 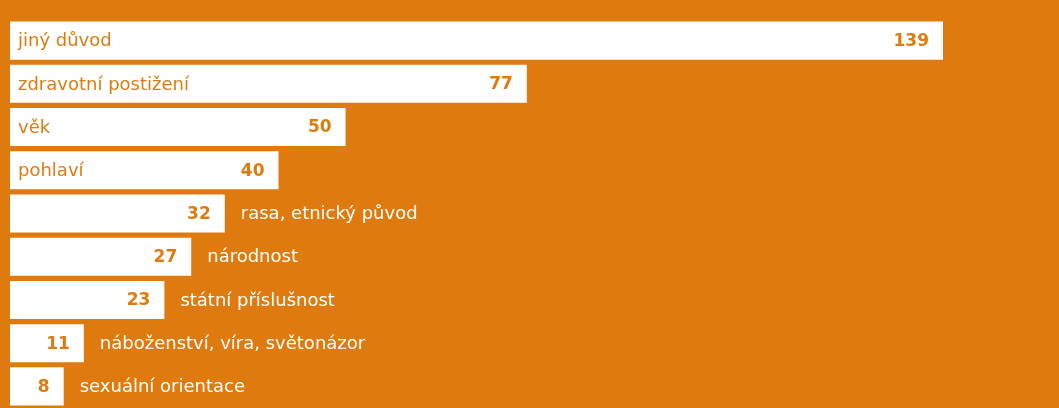 What do you see at coordinates (43, 385) in the screenshot?
I see `data-label: 8` at bounding box center [43, 385].